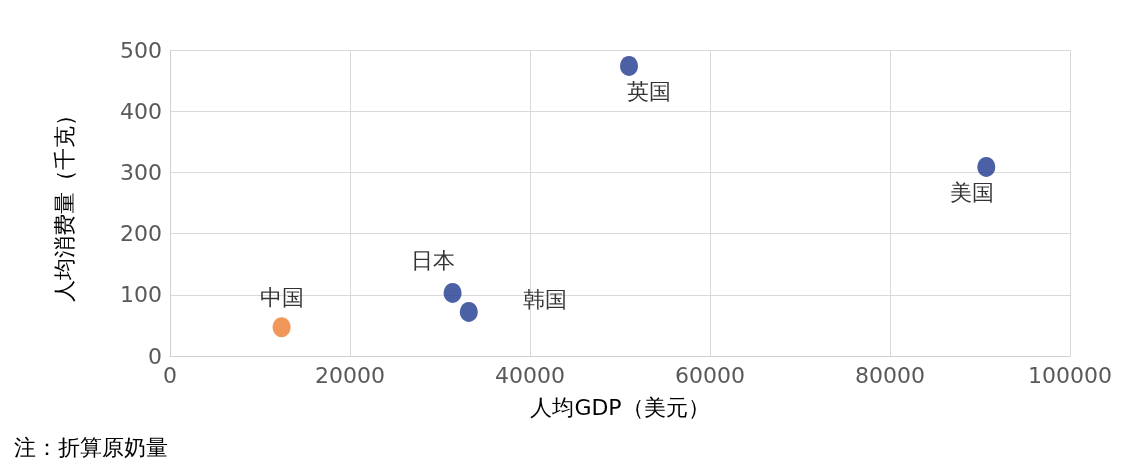 The height and width of the screenshot is (466, 1148). What do you see at coordinates (141, 172) in the screenshot?
I see `y-tick-label: 300` at bounding box center [141, 172].